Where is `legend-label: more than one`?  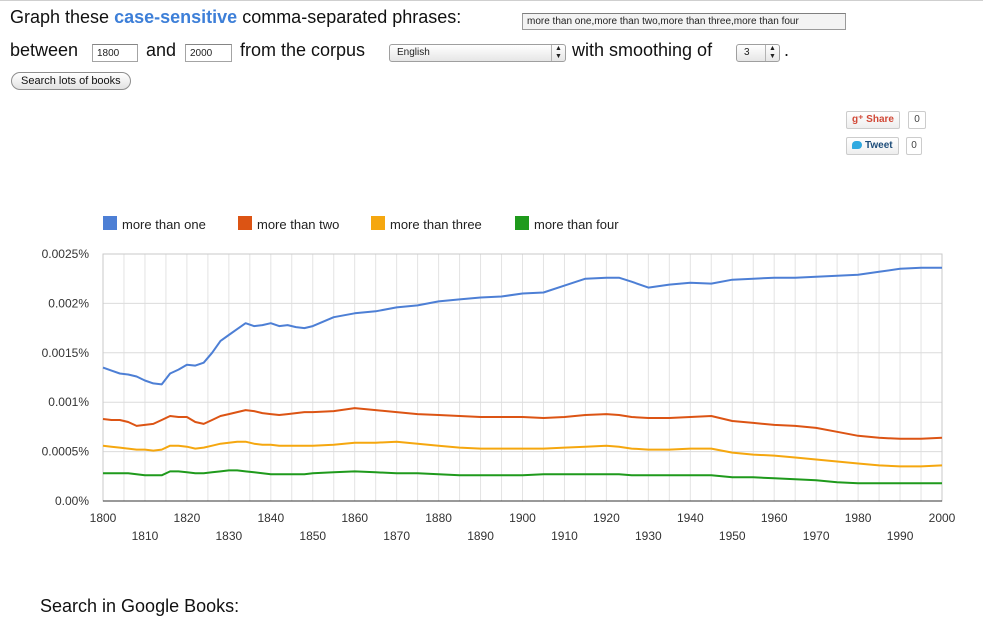 legend-label: more than one is located at coordinates (164, 224).